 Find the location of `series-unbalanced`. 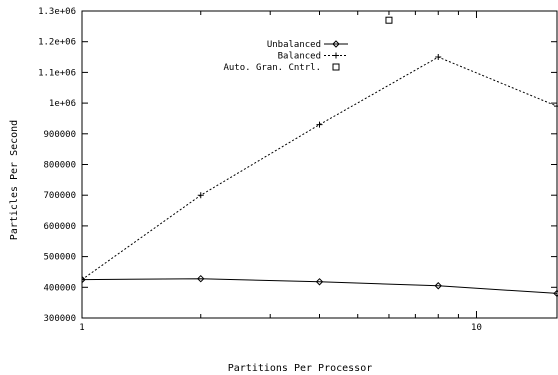

series-unbalanced is located at coordinates (320, 286).